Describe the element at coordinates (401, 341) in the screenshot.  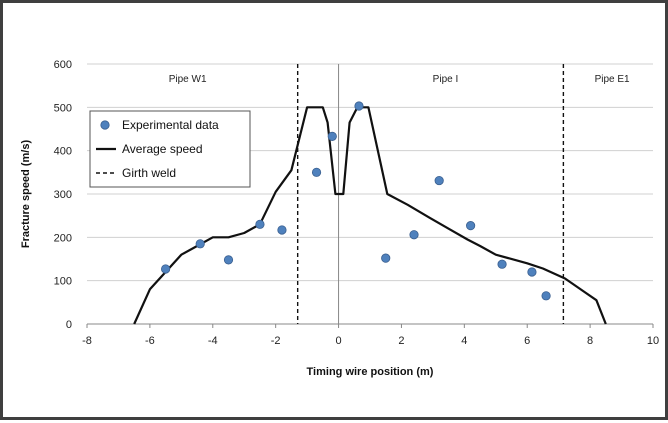
I see `x-tick-label: 2` at that location.